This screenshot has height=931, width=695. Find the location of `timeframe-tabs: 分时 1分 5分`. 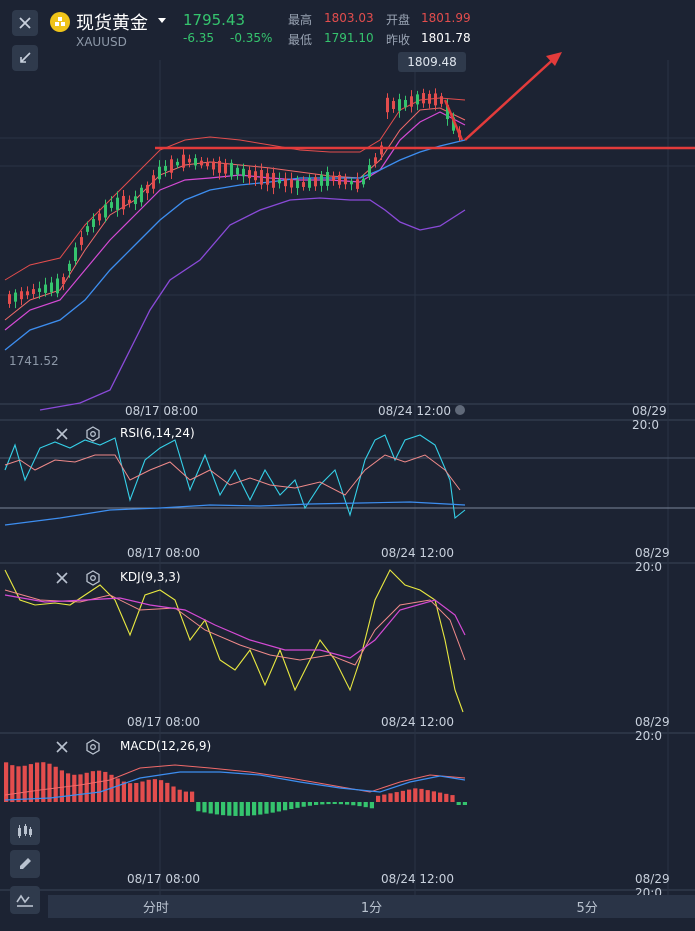

timeframe-tabs: 分时 1分 5分 is located at coordinates (371, 906).